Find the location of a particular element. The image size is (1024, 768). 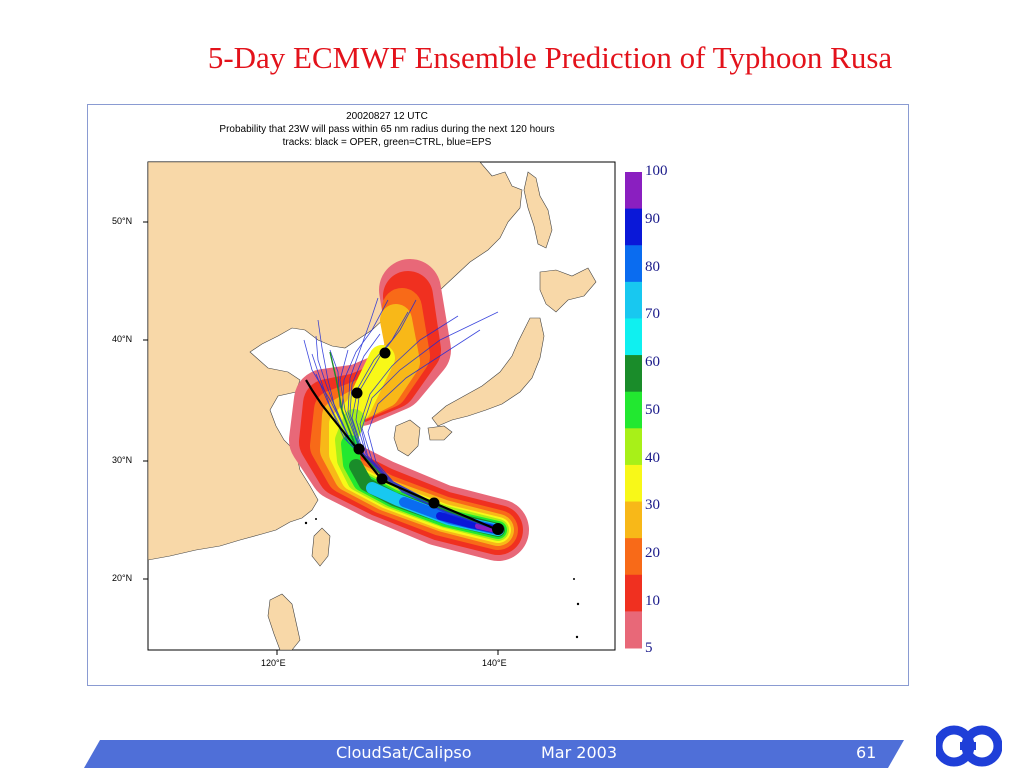

colorbar-label: 90 is located at coordinates (652, 219).